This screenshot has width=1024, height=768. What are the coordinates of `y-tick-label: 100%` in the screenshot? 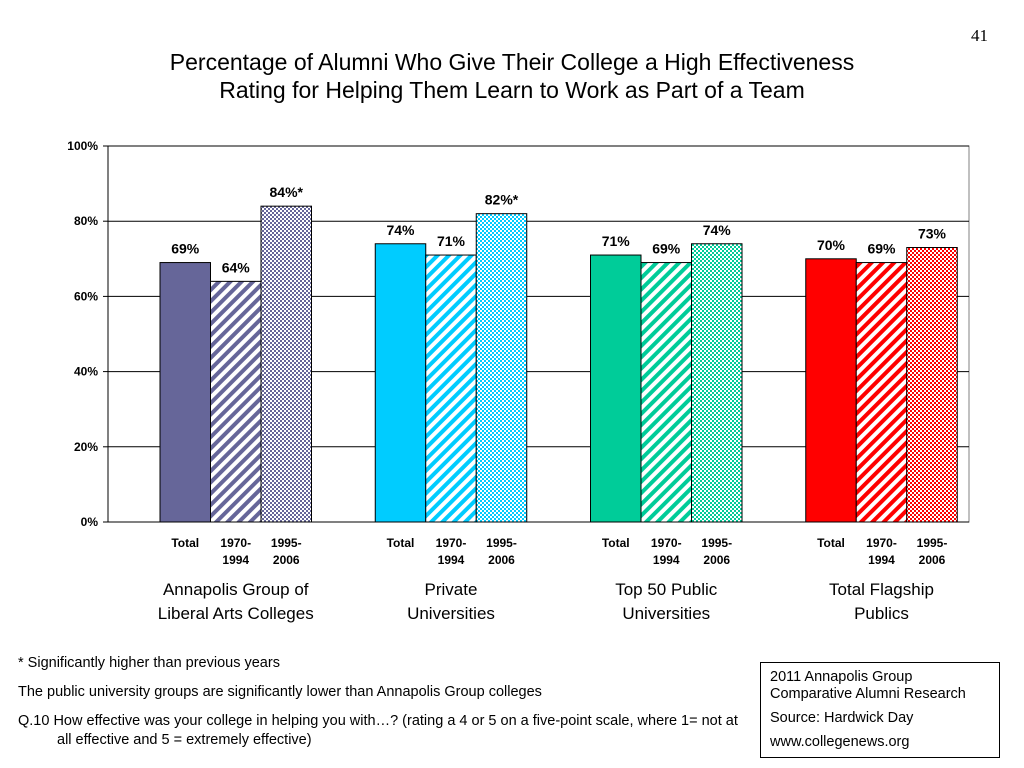 It's located at (82, 146).